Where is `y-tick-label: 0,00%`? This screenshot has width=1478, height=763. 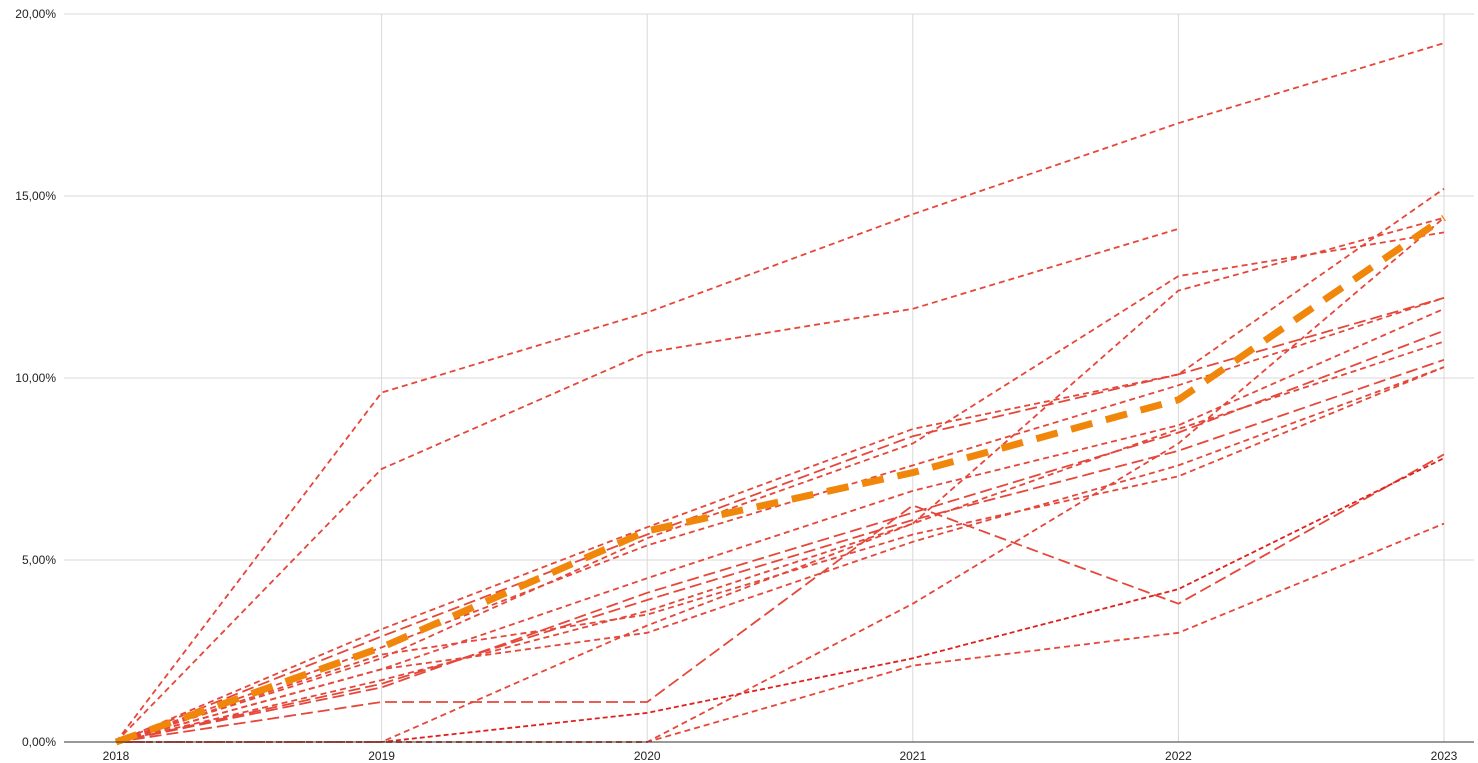
y-tick-label: 0,00% is located at coordinates (39, 742).